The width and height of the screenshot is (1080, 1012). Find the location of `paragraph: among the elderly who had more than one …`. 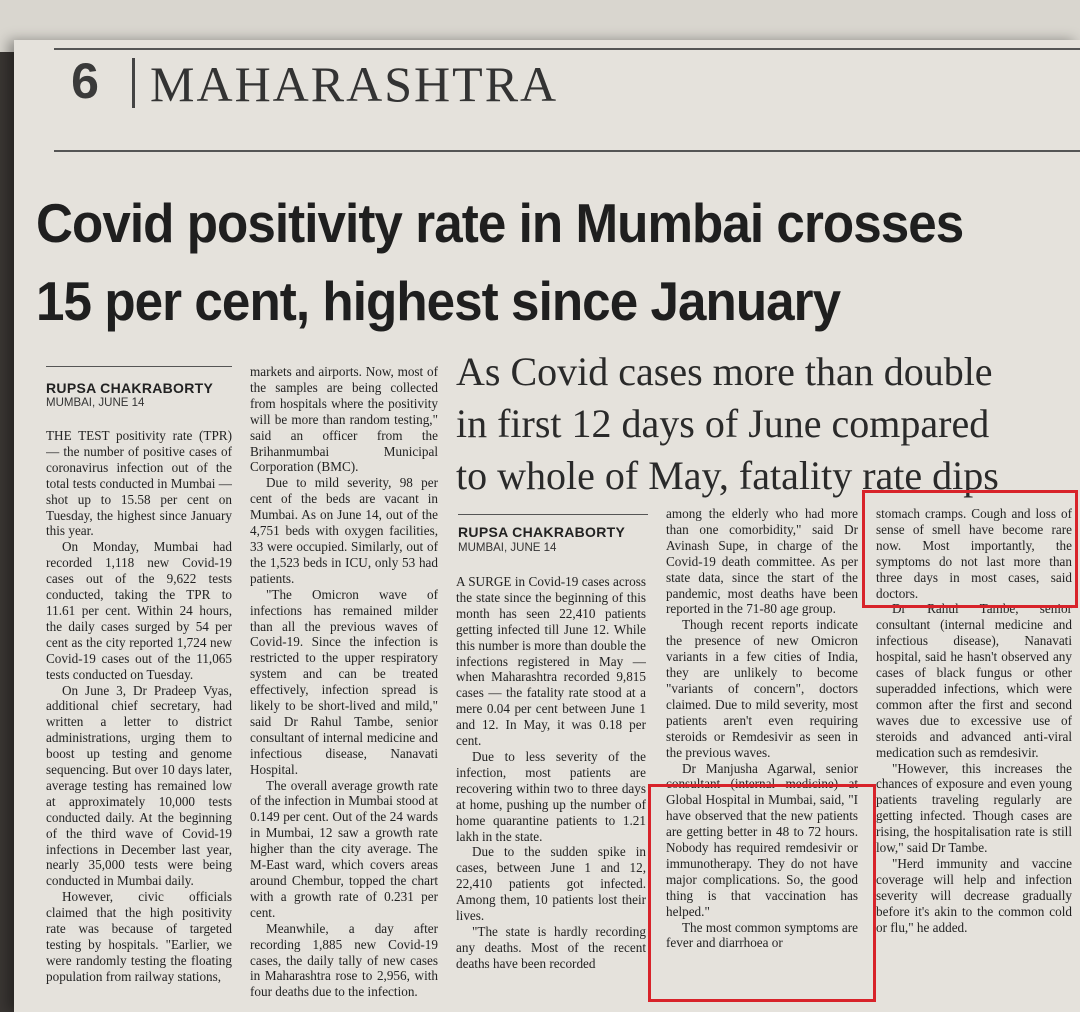

paragraph: among the elderly who had more than one … is located at coordinates (762, 561).